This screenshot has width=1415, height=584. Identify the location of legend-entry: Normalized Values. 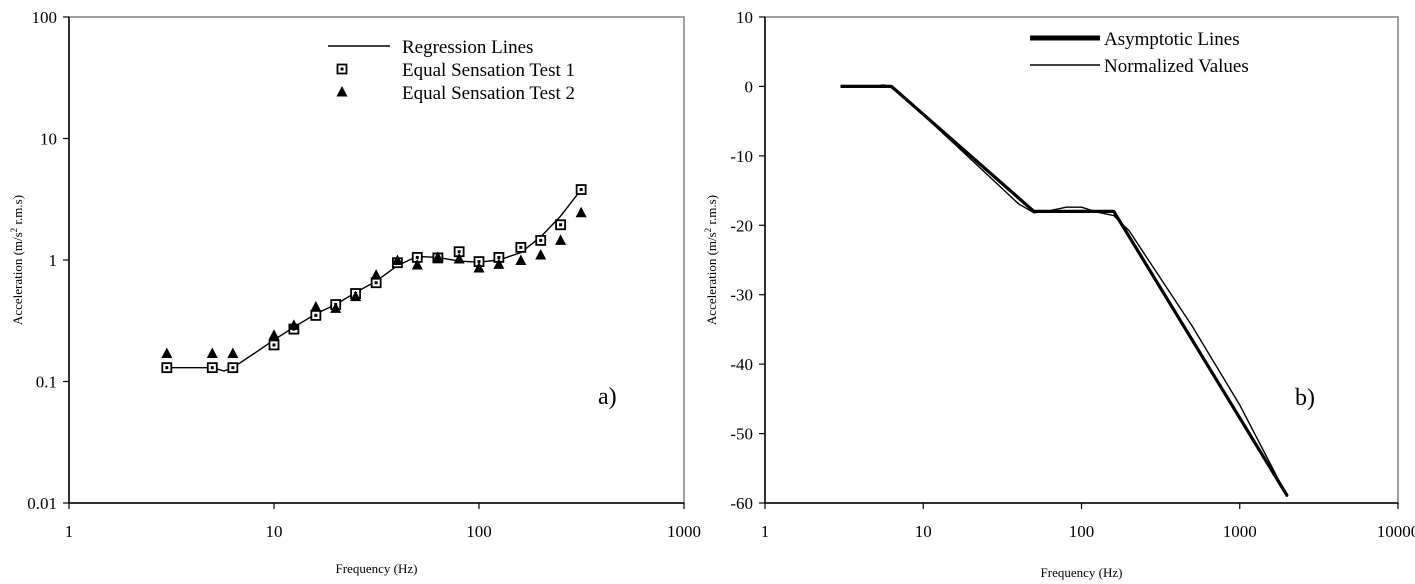
(1139, 66).